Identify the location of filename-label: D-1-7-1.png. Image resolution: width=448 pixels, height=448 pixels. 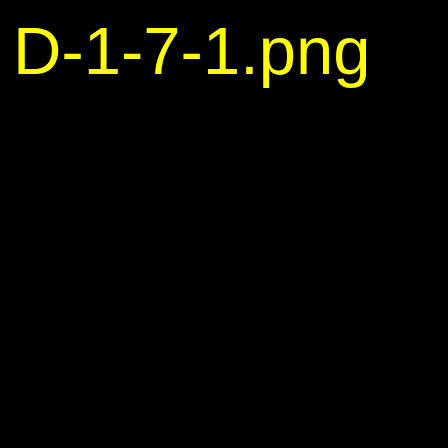
(192, 51).